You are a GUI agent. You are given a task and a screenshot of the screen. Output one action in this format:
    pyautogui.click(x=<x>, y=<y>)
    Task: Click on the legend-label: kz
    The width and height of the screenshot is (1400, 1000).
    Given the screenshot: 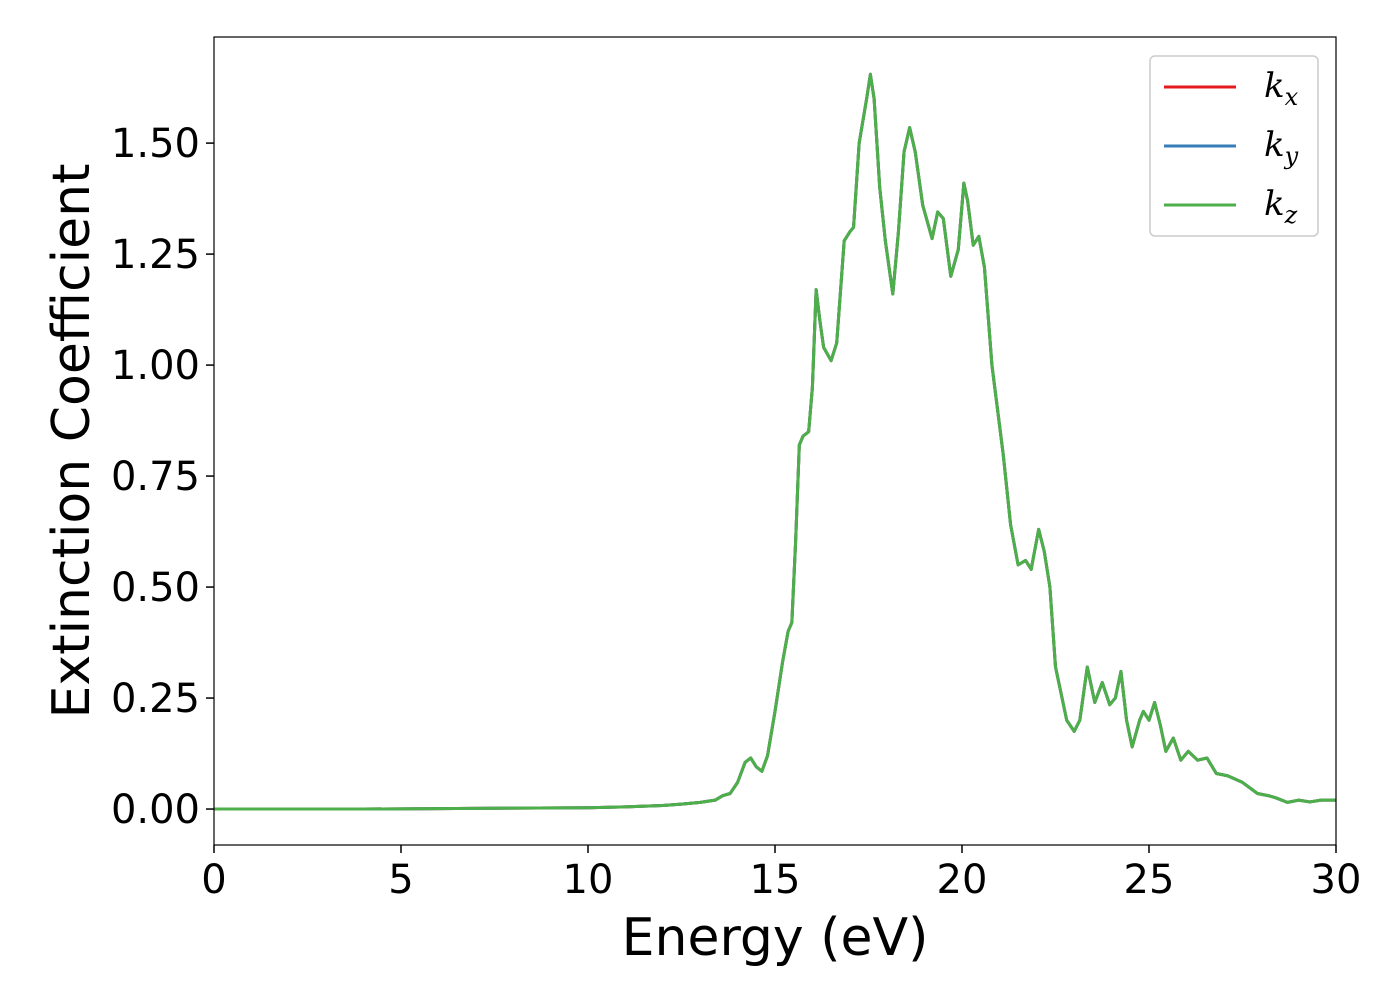 What is the action you would take?
    pyautogui.click(x=1281, y=206)
    